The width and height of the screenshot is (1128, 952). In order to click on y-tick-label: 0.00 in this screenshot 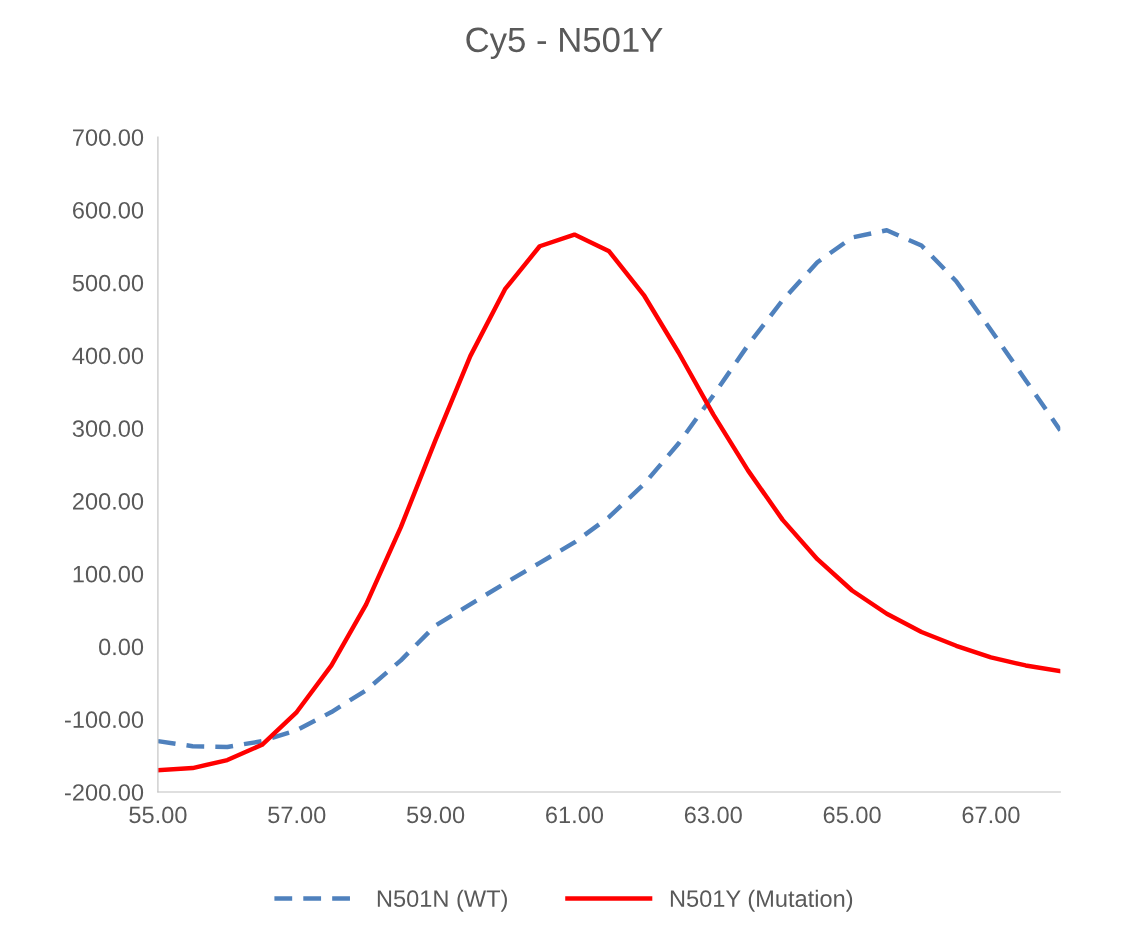, I will do `click(121, 647)`.